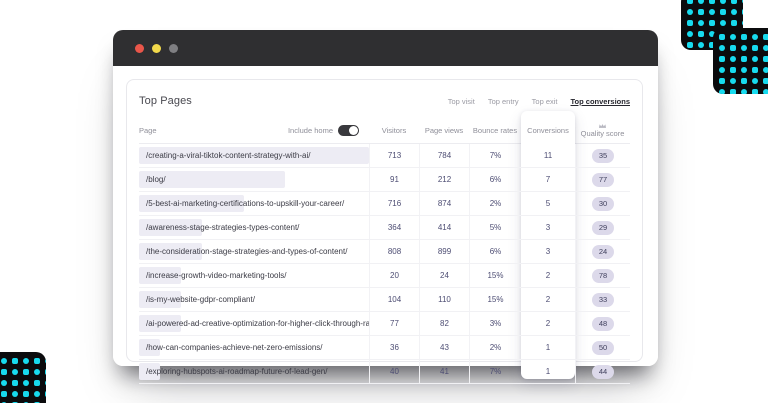  I want to click on page-views-cell: 110, so click(444, 299).